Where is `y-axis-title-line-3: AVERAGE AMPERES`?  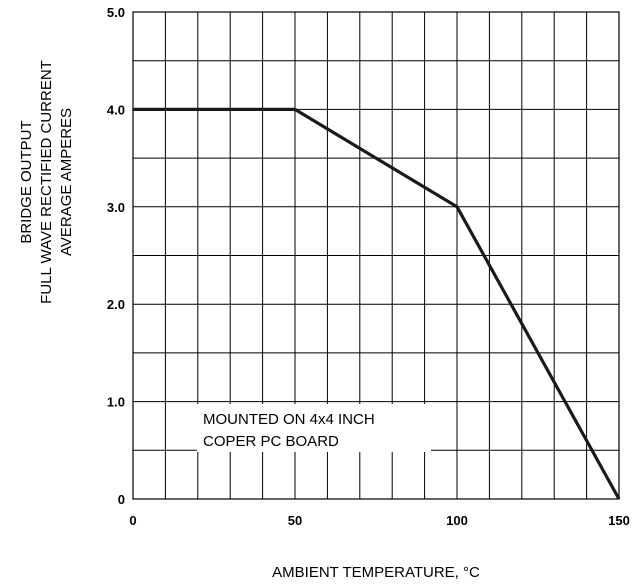 y-axis-title-line-3: AVERAGE AMPERES is located at coordinates (66, 182).